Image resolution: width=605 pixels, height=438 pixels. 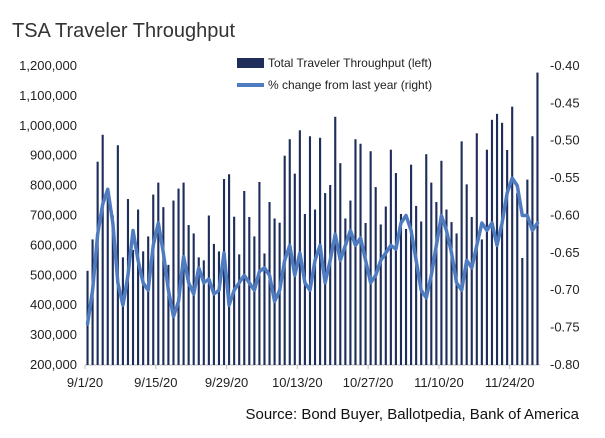 I want to click on right-tick-label: -0.60, so click(x=565, y=215).